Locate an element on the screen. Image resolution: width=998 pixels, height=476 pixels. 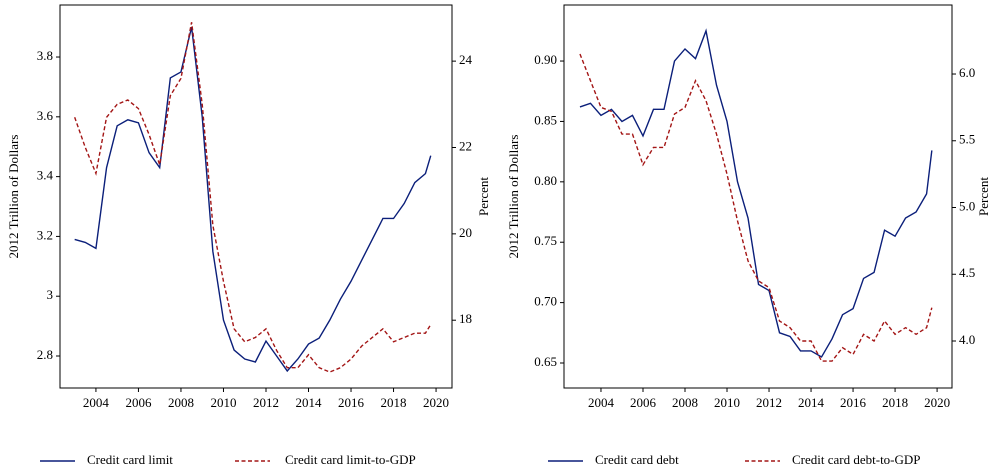
y-tick-label: 3.8 is located at coordinates (45, 55).